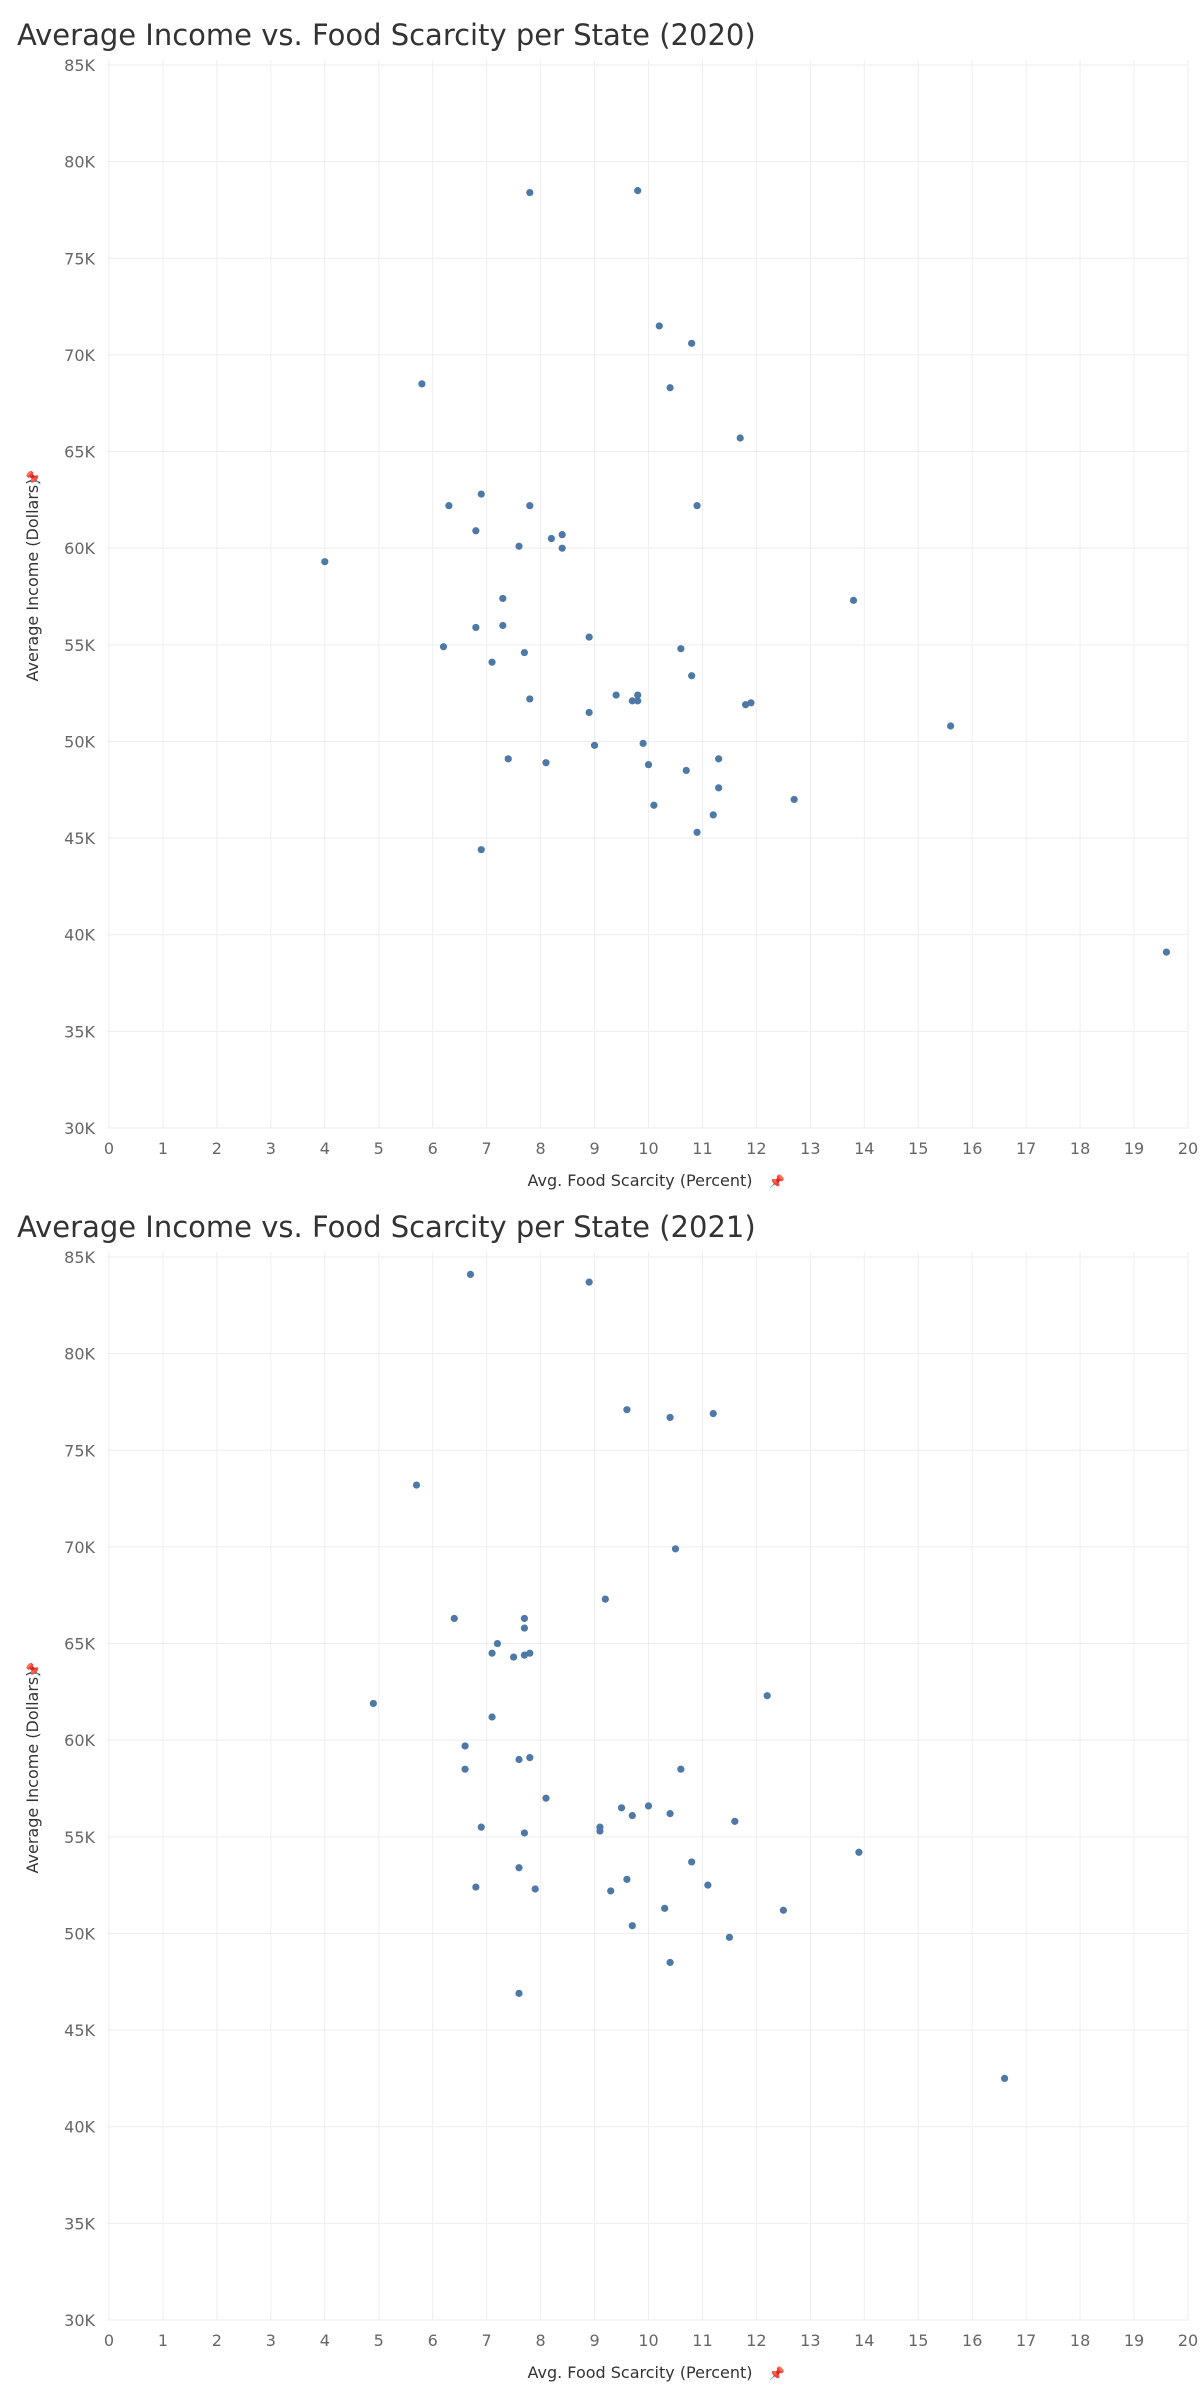 Image resolution: width=1200 pixels, height=2400 pixels. What do you see at coordinates (1134, 1148) in the screenshot?
I see `x-tick-label: 19` at bounding box center [1134, 1148].